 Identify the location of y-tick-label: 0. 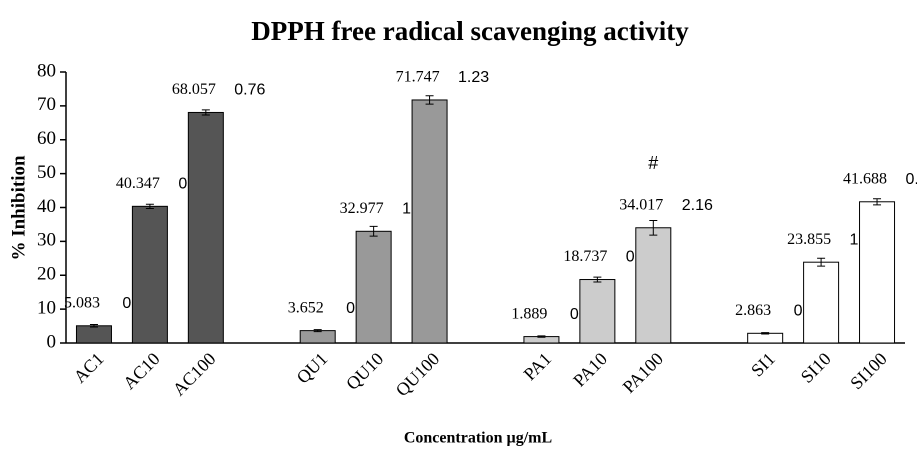
(52, 341).